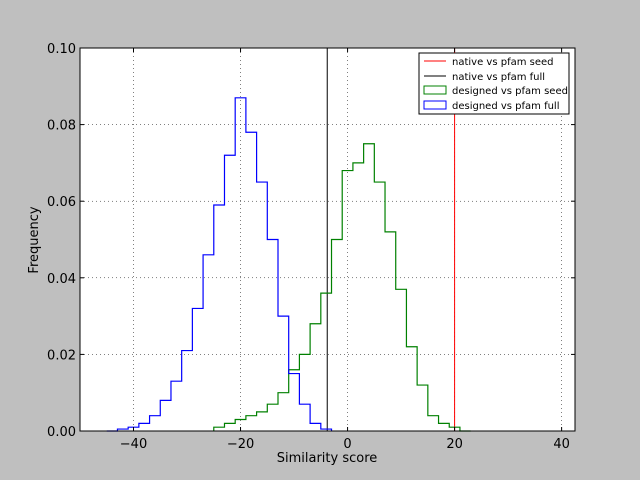 The height and width of the screenshot is (480, 640). I want to click on x-tick-label: 0, so click(347, 444).